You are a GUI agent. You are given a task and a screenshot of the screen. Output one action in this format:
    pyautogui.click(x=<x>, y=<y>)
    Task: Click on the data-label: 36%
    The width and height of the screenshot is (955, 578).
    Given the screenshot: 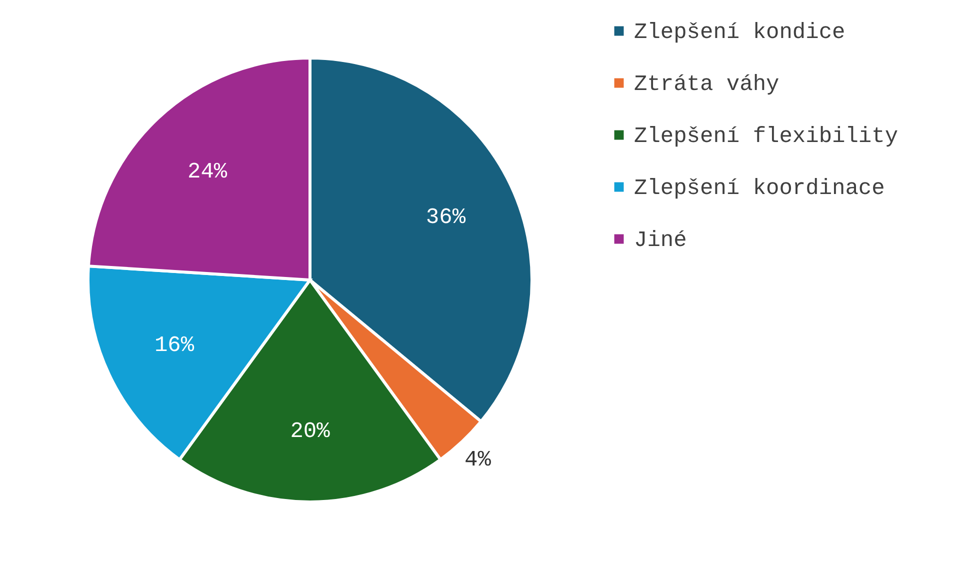 What is the action you would take?
    pyautogui.click(x=446, y=217)
    